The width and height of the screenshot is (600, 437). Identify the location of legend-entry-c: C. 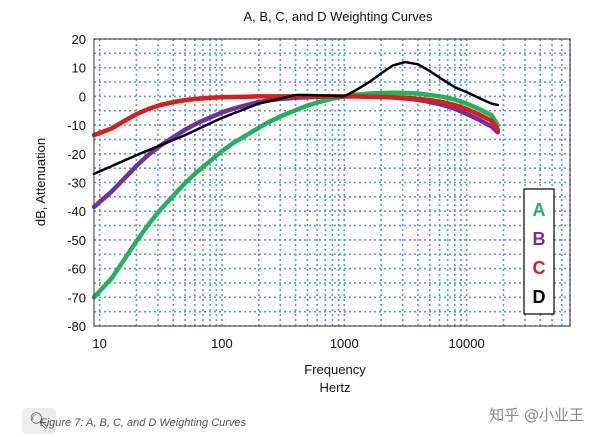
(539, 268).